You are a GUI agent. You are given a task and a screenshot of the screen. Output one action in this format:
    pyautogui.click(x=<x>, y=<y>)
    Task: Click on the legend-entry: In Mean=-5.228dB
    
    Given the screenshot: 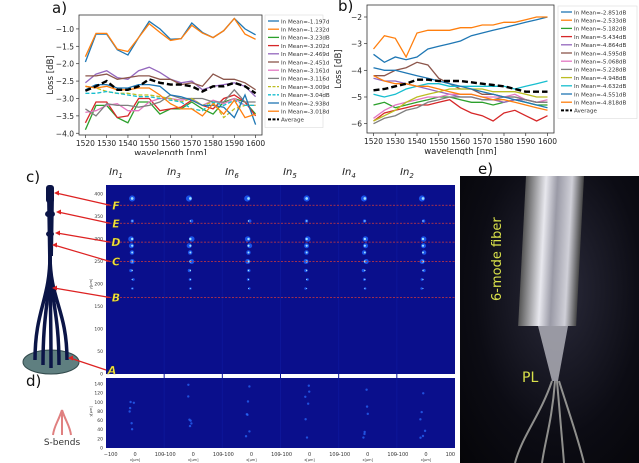 What is the action you would take?
    pyautogui.click(x=600, y=71)
    